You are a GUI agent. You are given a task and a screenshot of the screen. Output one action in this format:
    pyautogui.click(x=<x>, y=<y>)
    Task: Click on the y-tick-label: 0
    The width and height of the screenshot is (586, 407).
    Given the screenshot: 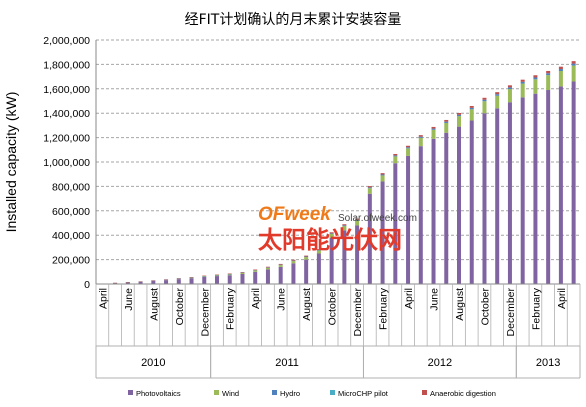 What is the action you would take?
    pyautogui.click(x=87, y=285)
    